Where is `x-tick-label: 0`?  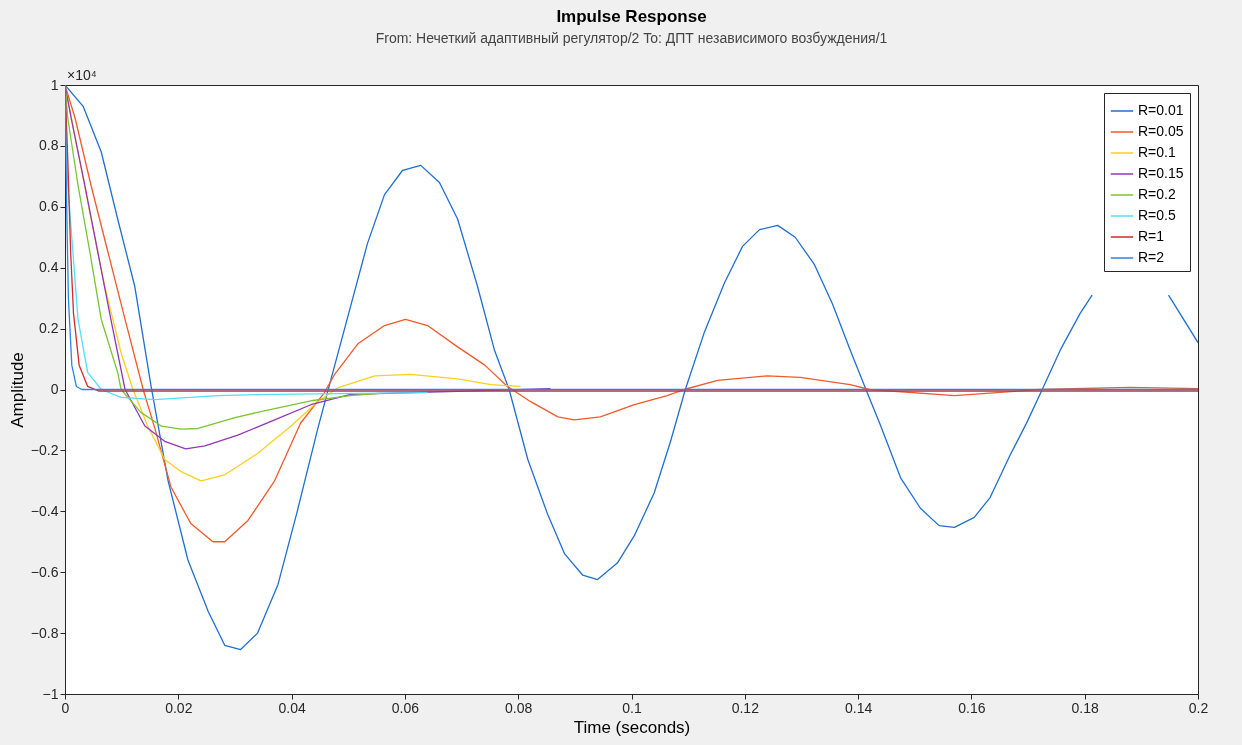
x-tick-label: 0 is located at coordinates (65, 707).